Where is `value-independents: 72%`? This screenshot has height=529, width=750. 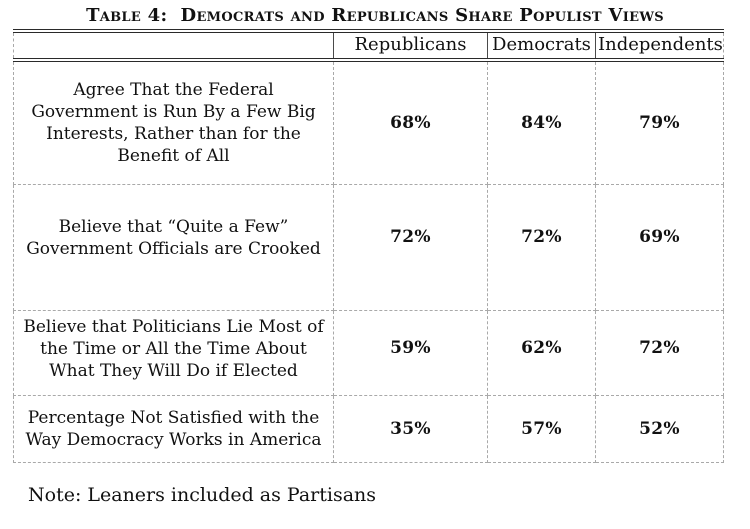 value-independents: 72% is located at coordinates (659, 352).